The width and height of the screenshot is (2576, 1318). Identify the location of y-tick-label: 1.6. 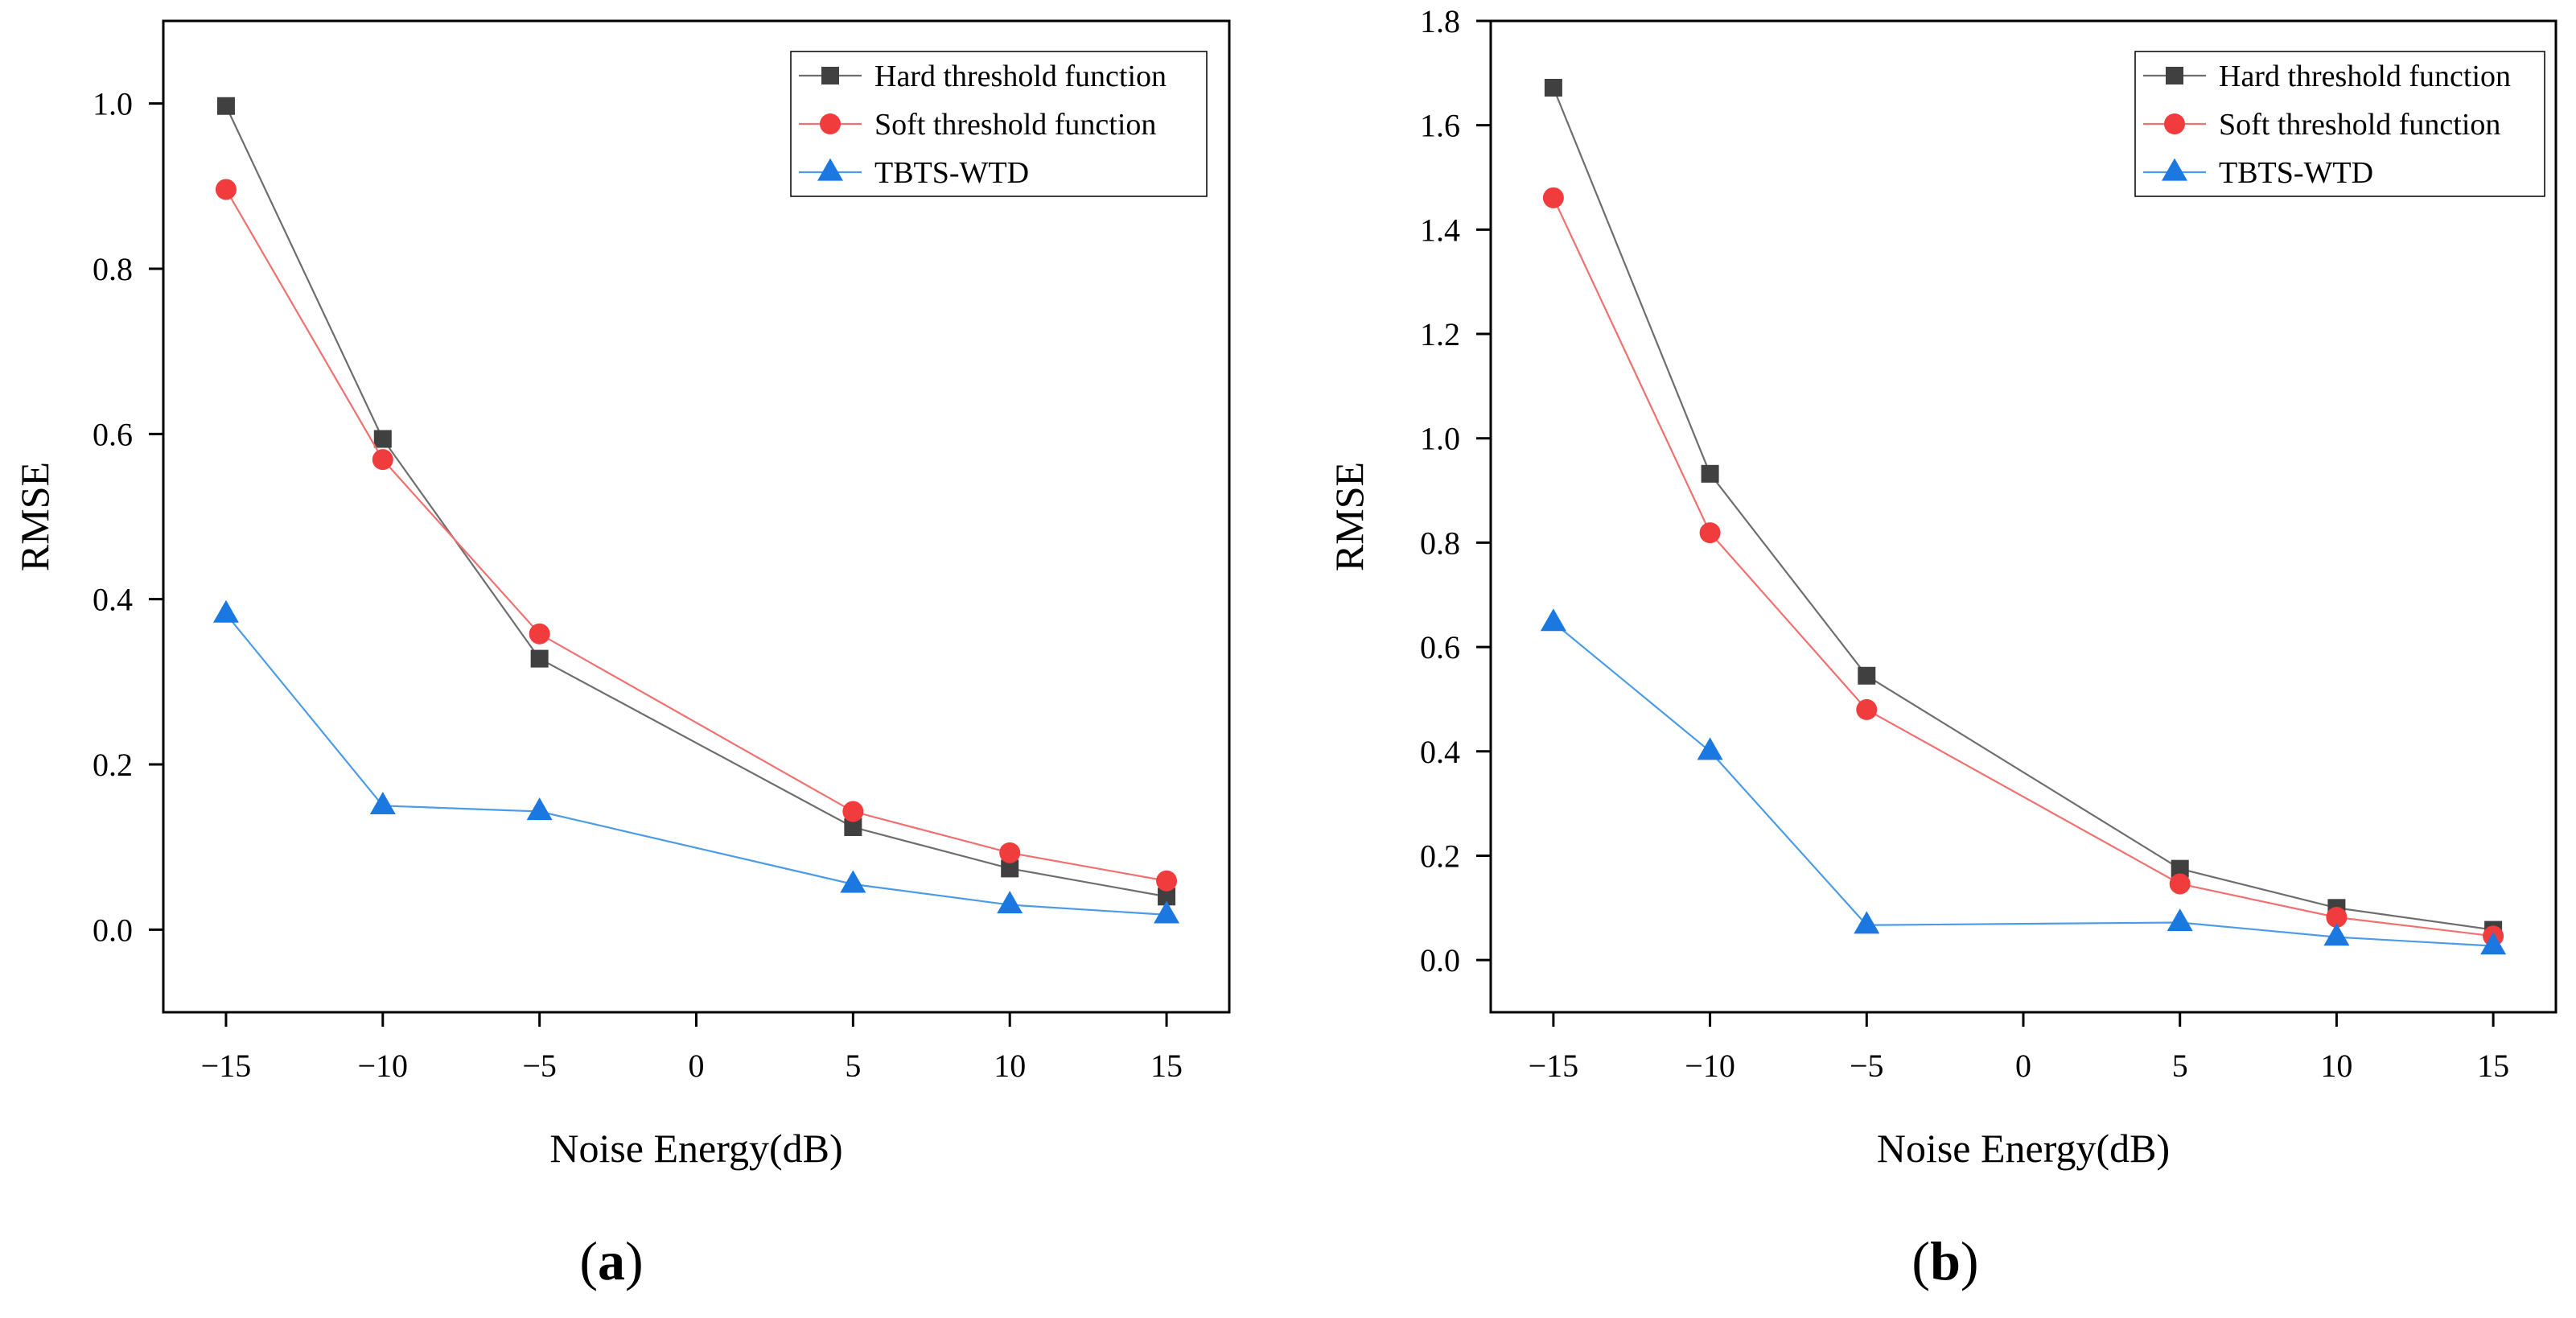
(1440, 126).